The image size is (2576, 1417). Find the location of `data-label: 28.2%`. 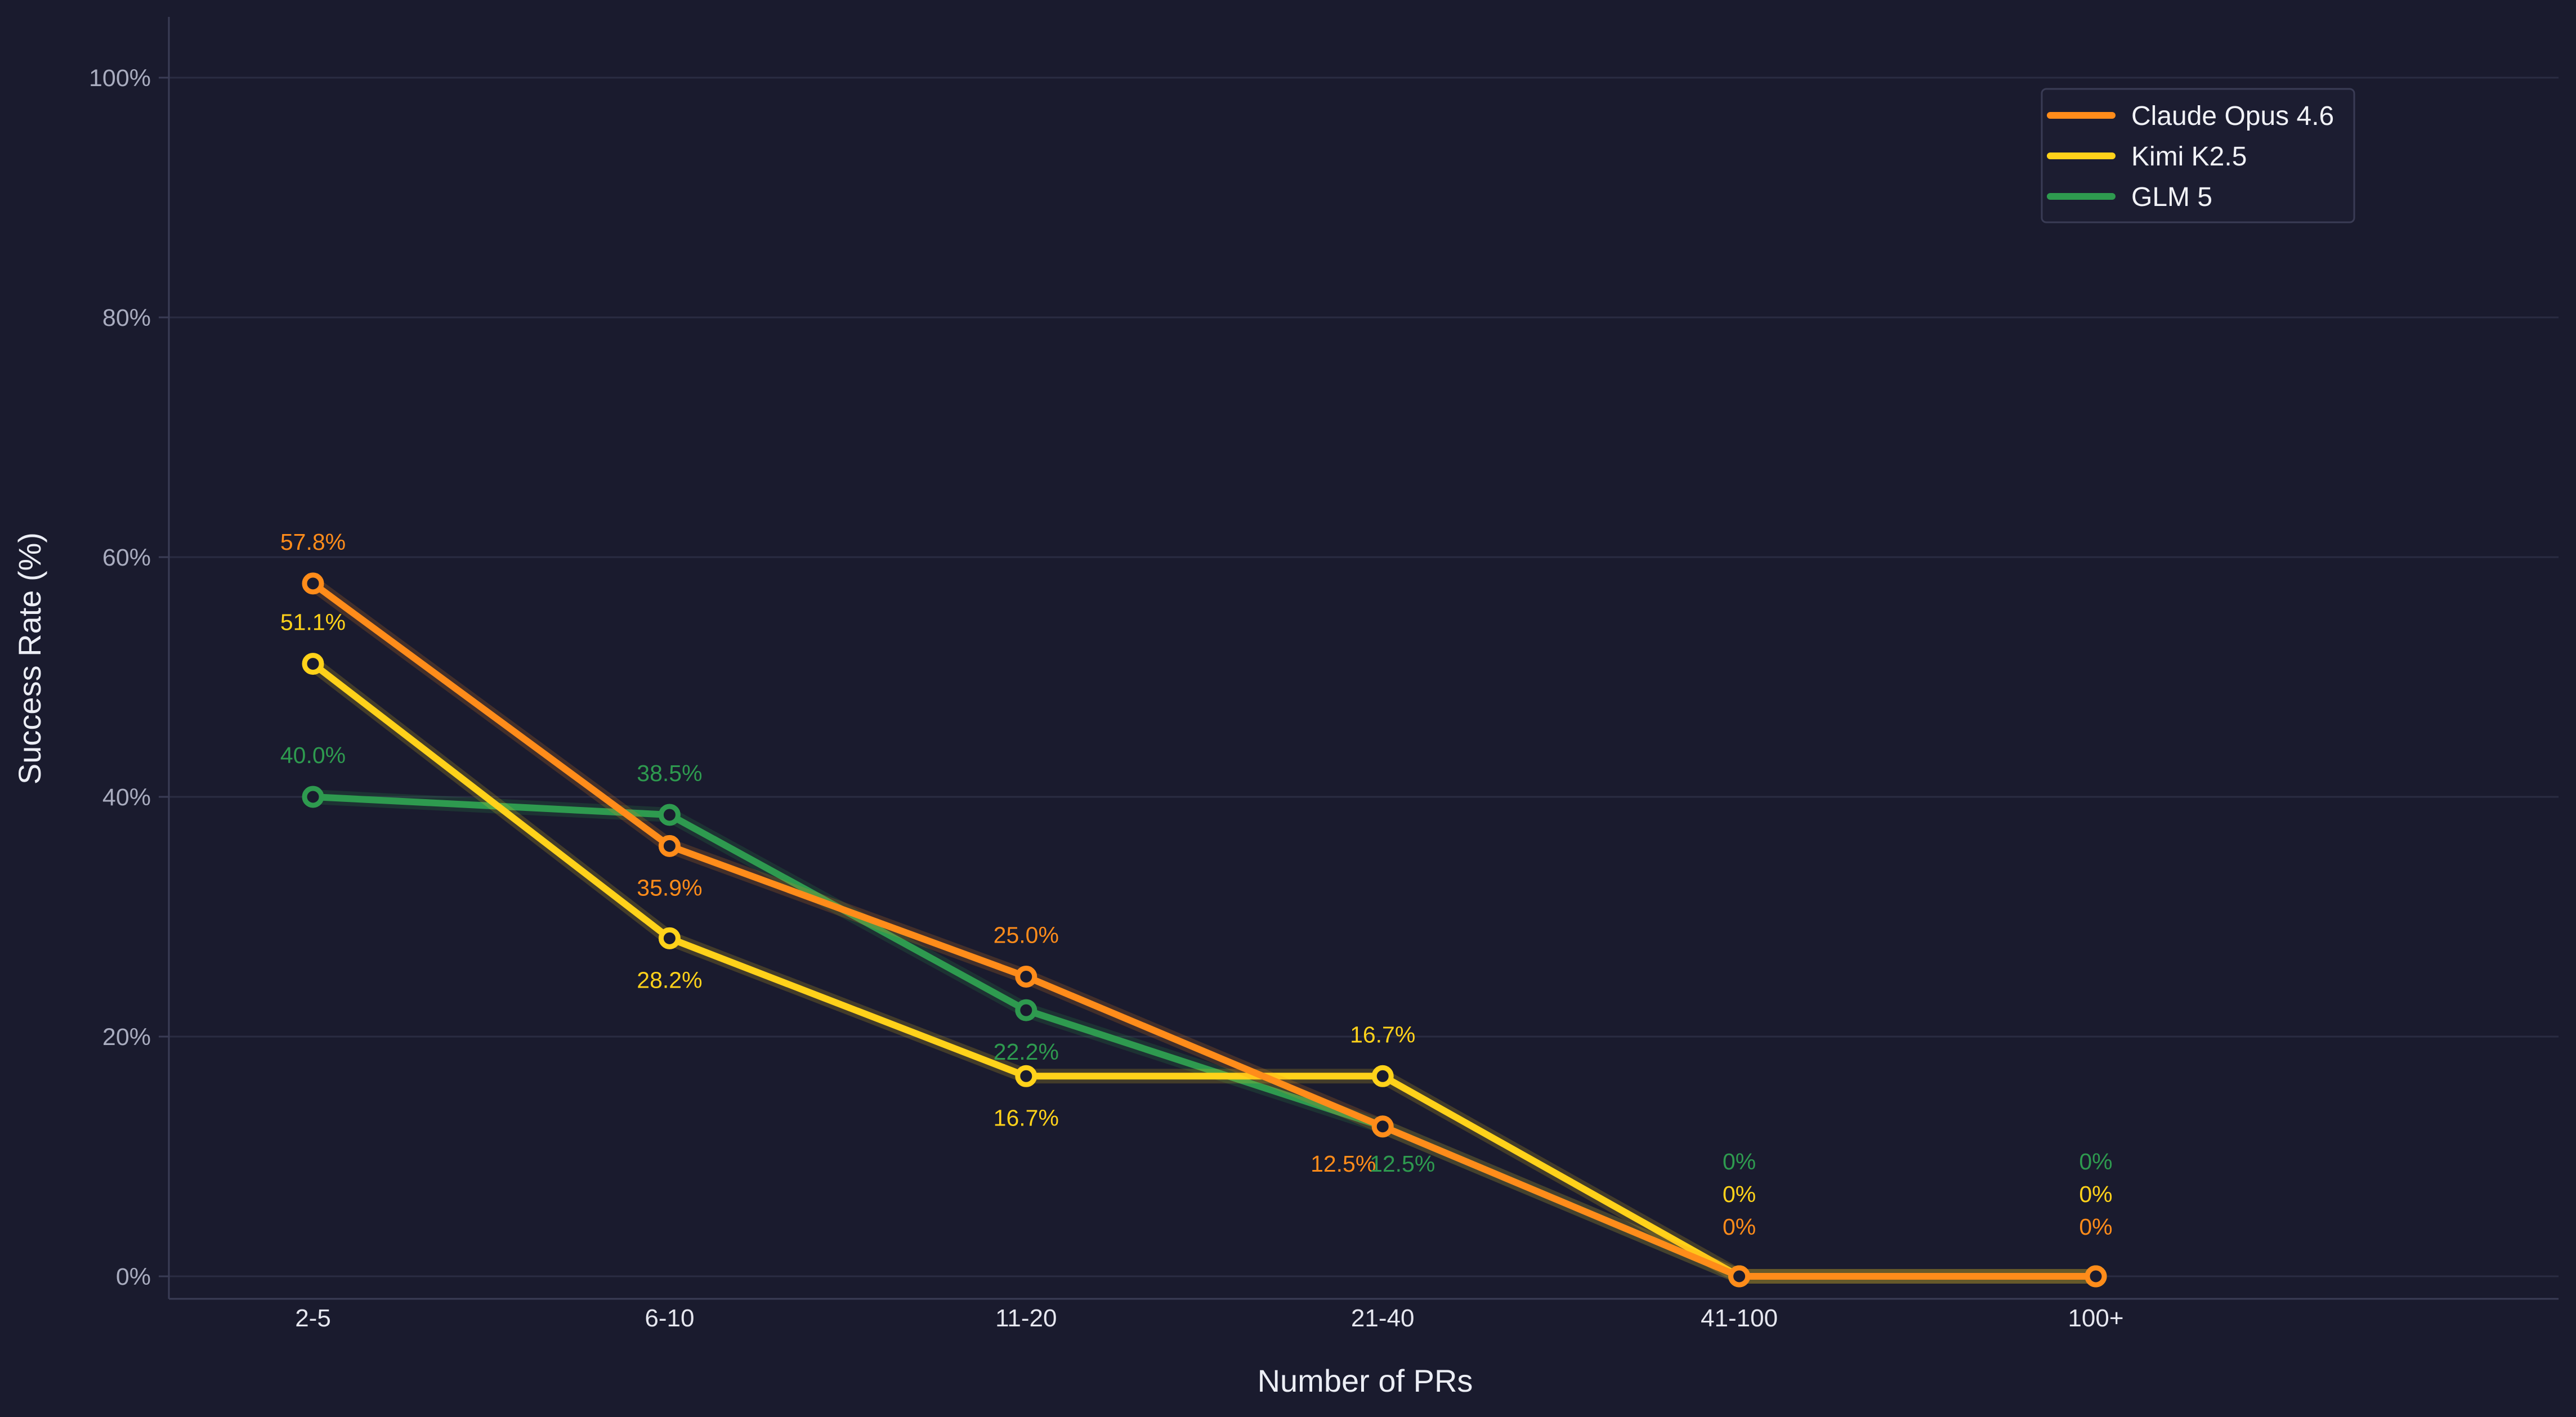

data-label: 28.2% is located at coordinates (669, 980).